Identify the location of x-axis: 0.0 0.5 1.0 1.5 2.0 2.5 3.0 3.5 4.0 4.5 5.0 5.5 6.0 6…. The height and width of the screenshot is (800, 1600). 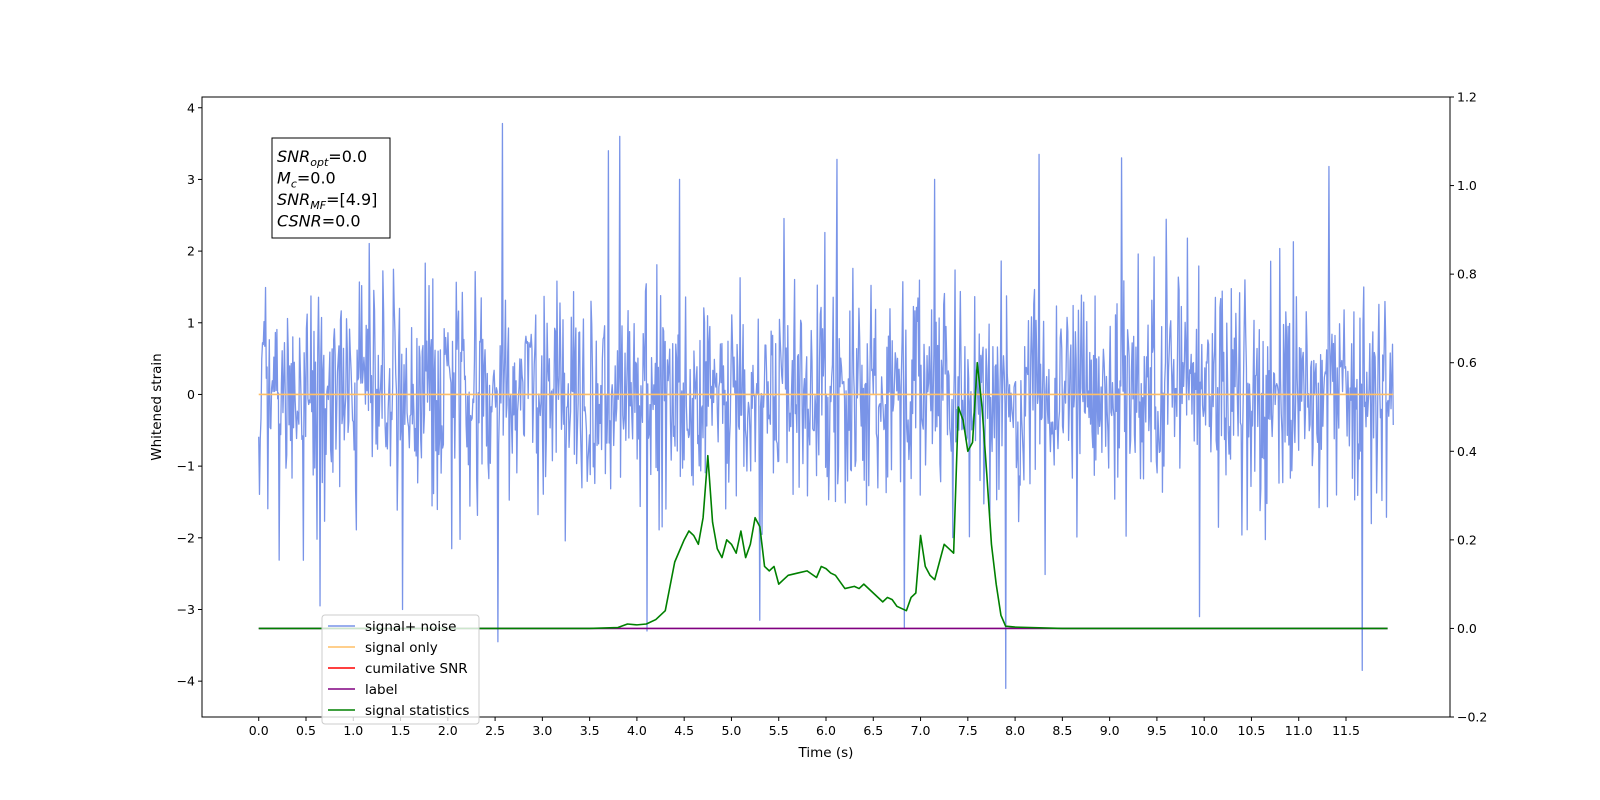
(804, 727).